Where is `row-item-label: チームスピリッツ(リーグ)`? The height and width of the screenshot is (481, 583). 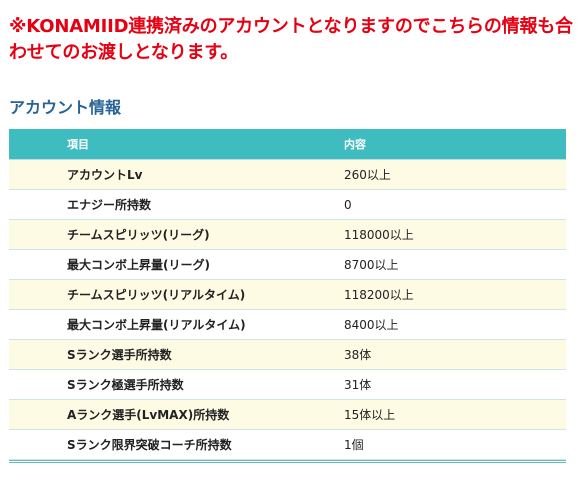
row-item-label: チームスピリッツ(リーグ) is located at coordinates (138, 235).